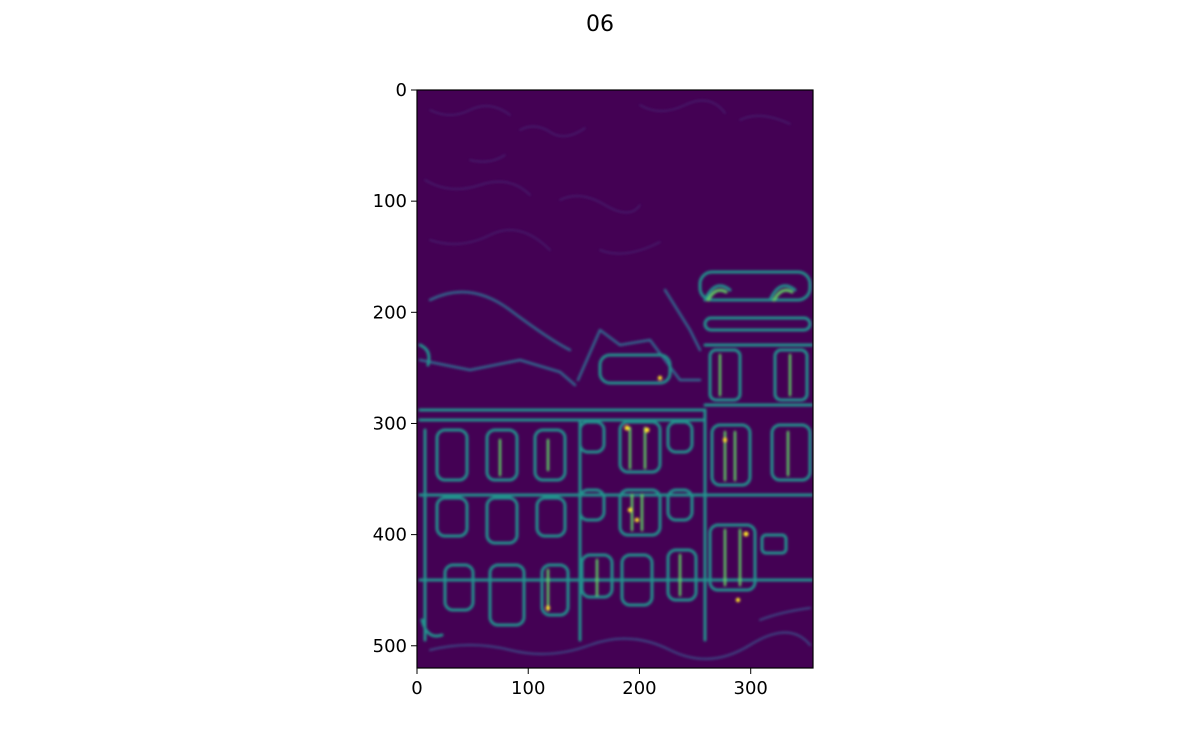  Describe the element at coordinates (600, 24) in the screenshot. I see `figure-title: 06` at that location.